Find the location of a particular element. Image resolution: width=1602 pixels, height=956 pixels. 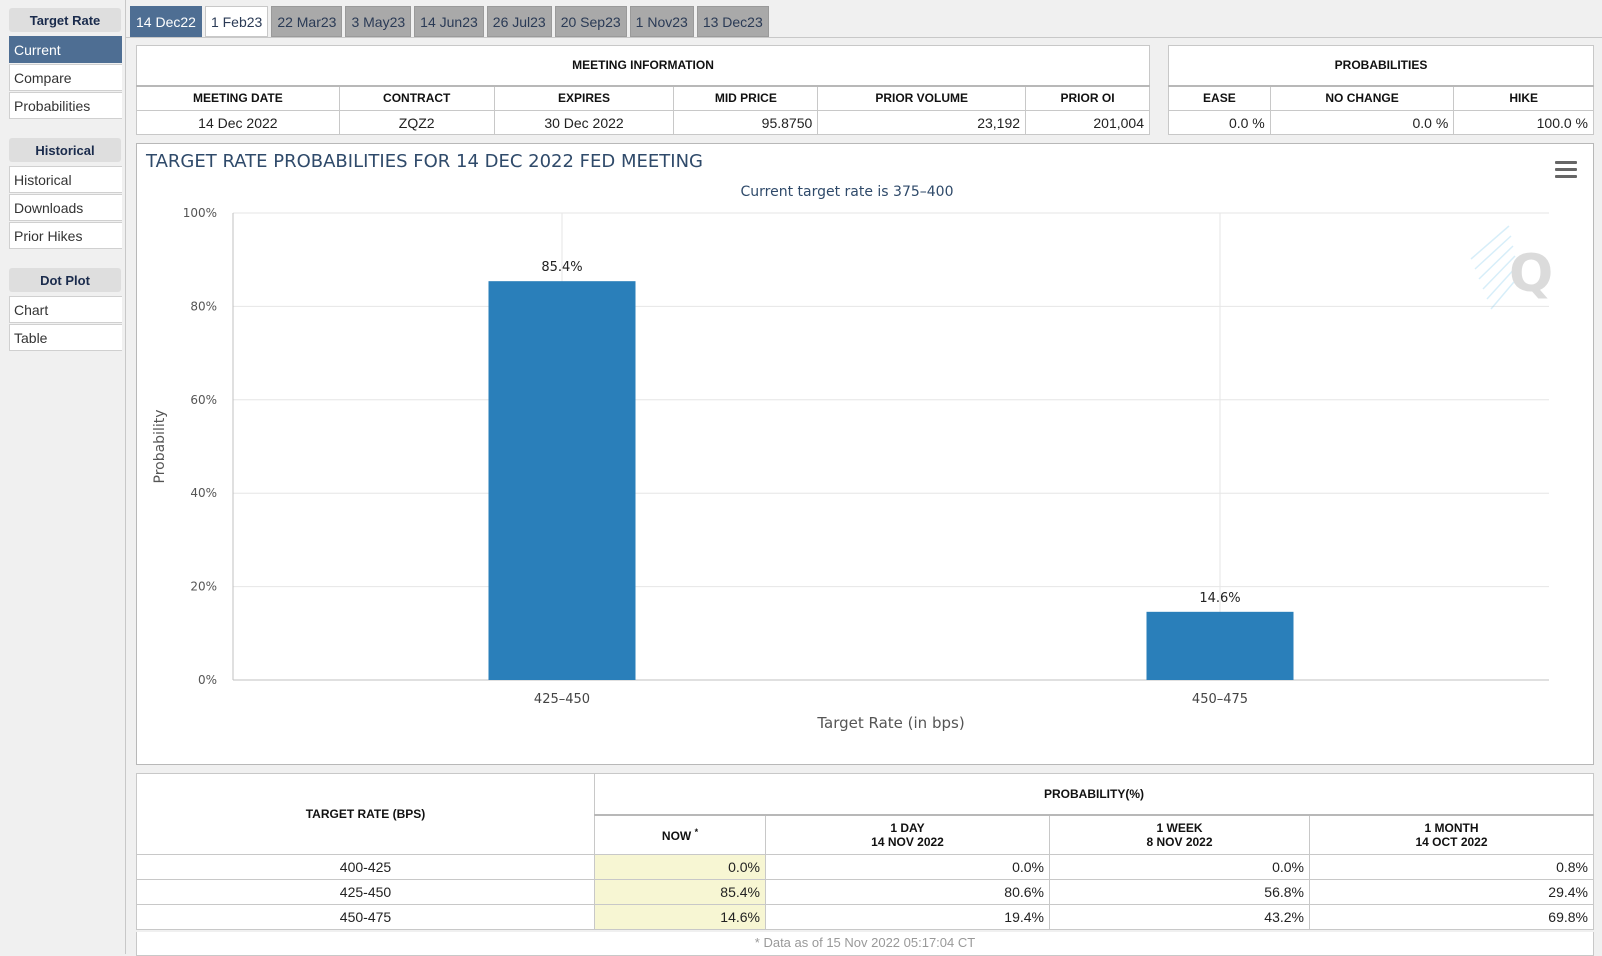

tab-3-may23: 3 May23 is located at coordinates (378, 21).